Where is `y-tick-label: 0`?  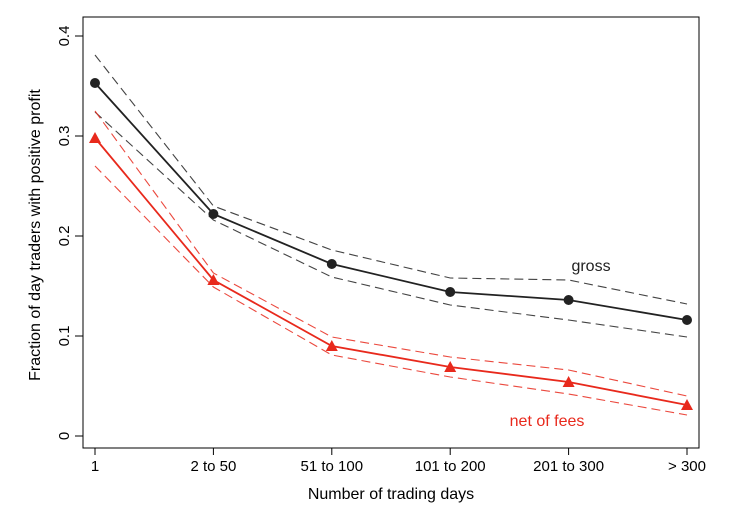 y-tick-label: 0 is located at coordinates (64, 436).